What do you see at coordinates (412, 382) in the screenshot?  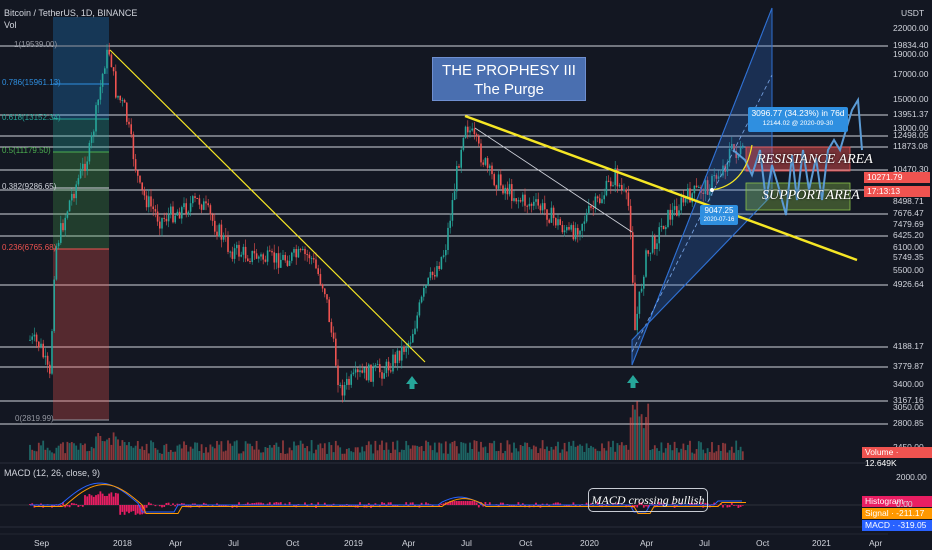 I see `up-arrow-icon` at bounding box center [412, 382].